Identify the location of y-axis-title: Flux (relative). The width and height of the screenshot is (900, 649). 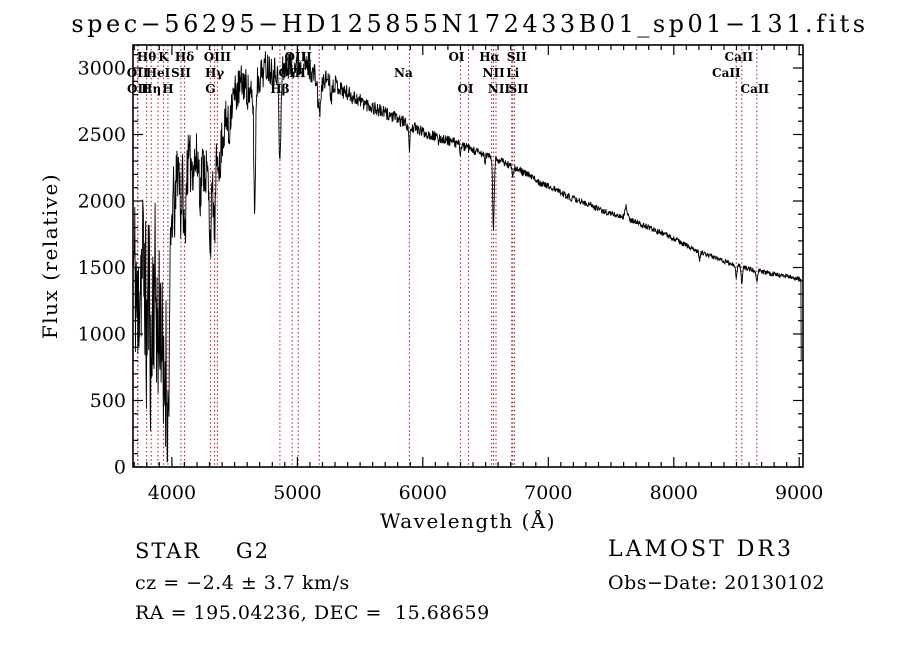
(50, 256).